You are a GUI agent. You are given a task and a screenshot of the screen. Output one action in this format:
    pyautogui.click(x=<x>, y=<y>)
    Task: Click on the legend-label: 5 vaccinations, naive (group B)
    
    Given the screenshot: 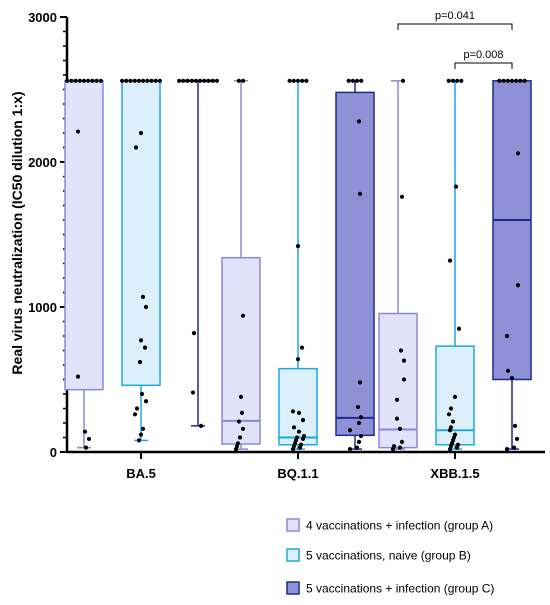 What is the action you would take?
    pyautogui.click(x=388, y=556)
    